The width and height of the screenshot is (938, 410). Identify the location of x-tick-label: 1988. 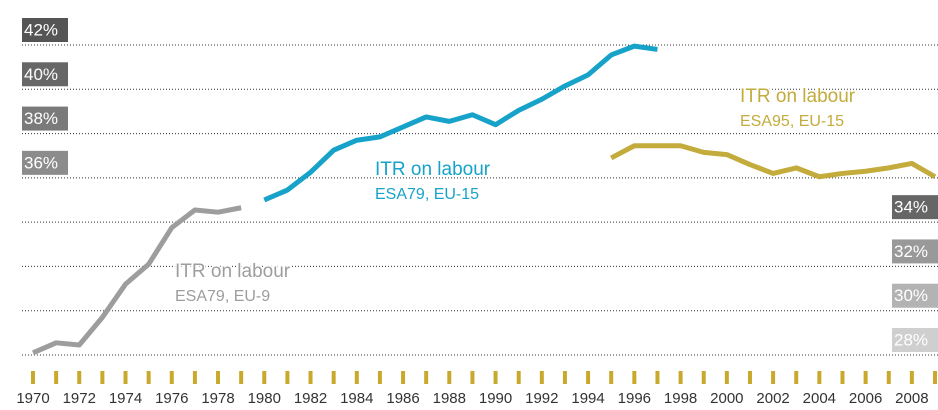
(449, 398).